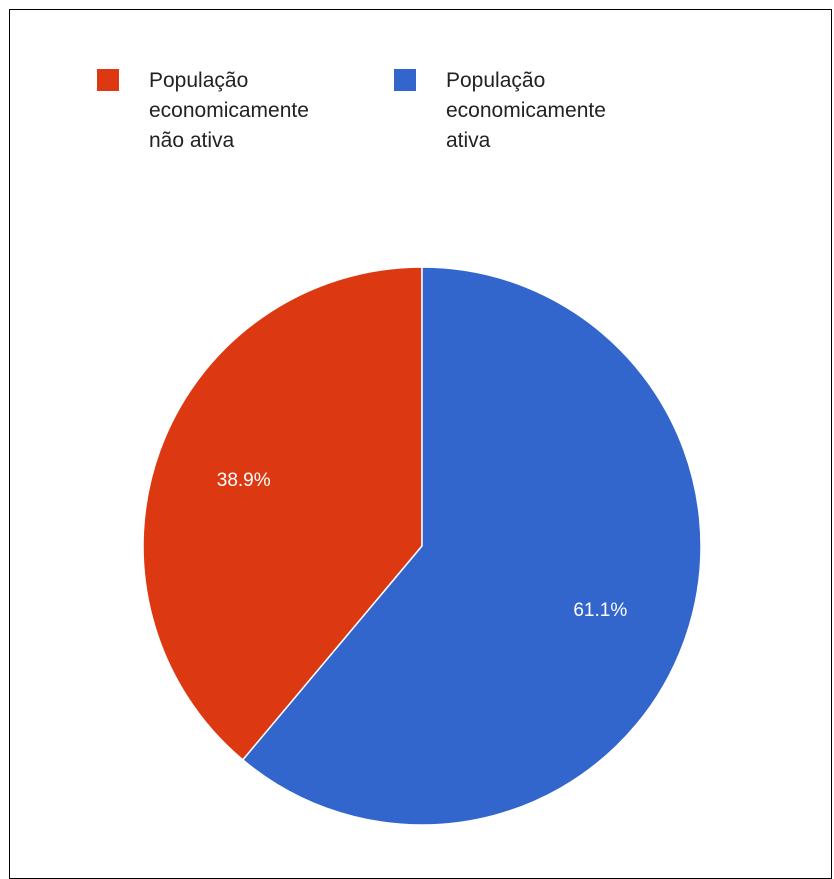 Image resolution: width=834 pixels, height=879 pixels. I want to click on legend-swatch-nao-ativa, so click(108, 80).